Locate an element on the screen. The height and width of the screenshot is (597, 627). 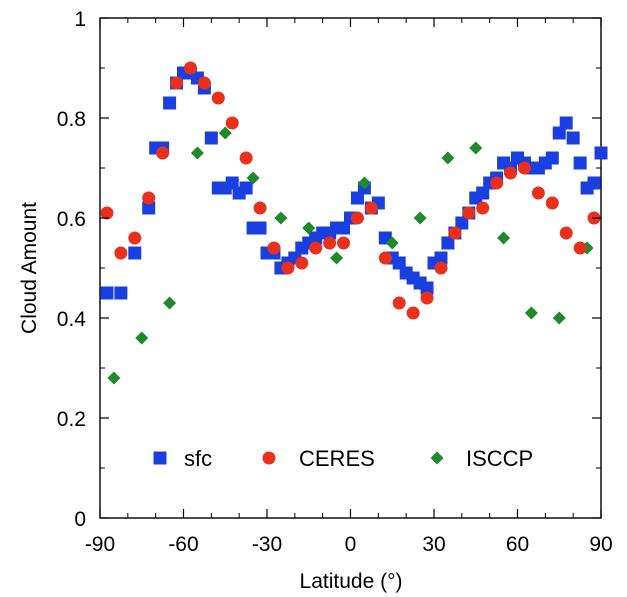
legend-marker-ceres is located at coordinates (269, 458).